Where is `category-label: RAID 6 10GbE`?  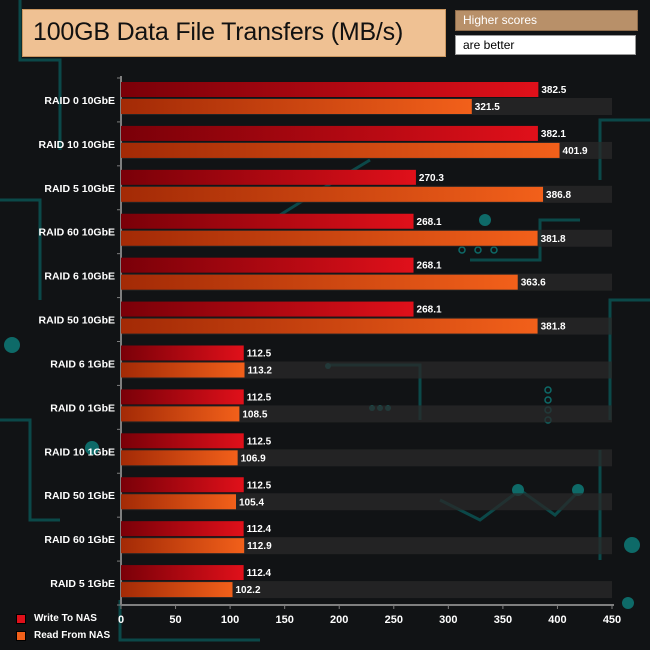
category-label: RAID 6 10GbE is located at coordinates (79, 277).